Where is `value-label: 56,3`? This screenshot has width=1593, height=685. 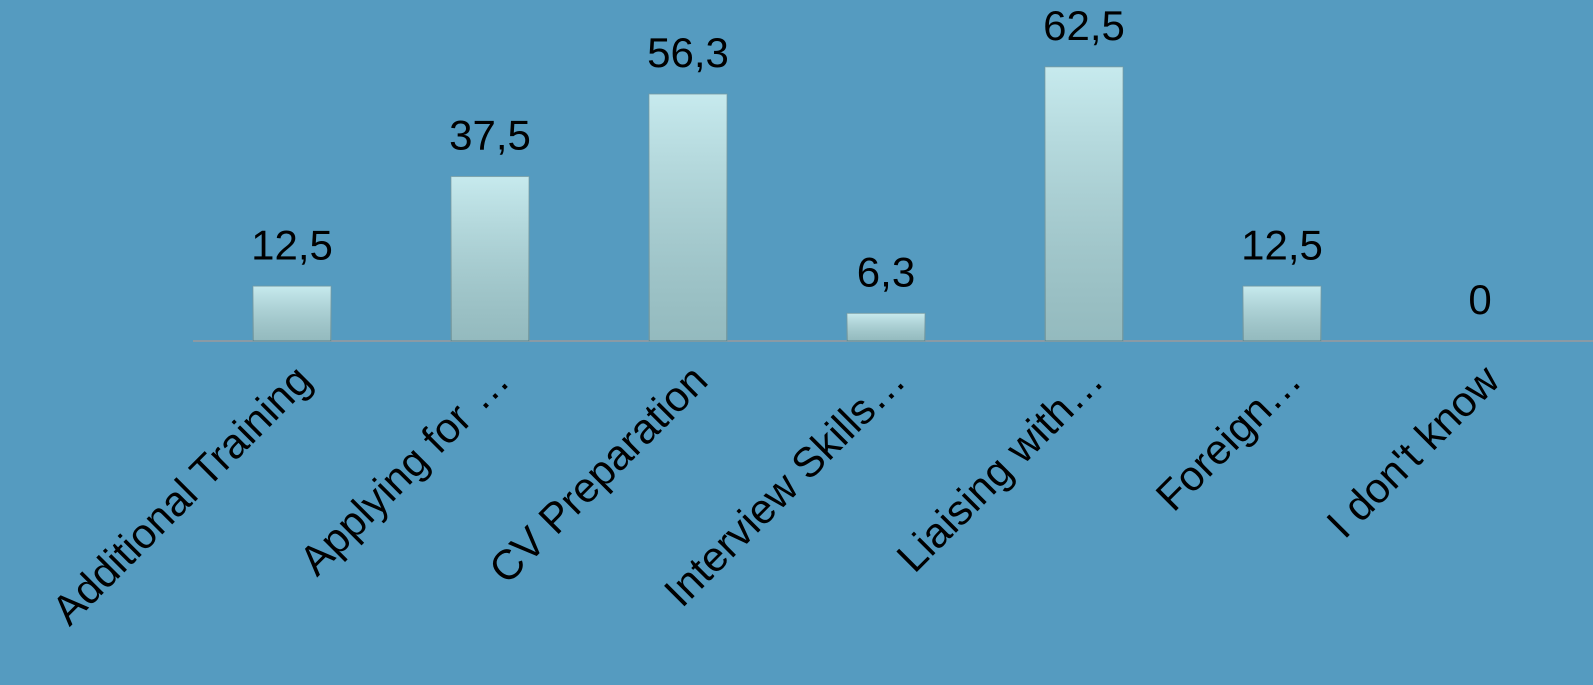
value-label: 56,3 is located at coordinates (688, 52).